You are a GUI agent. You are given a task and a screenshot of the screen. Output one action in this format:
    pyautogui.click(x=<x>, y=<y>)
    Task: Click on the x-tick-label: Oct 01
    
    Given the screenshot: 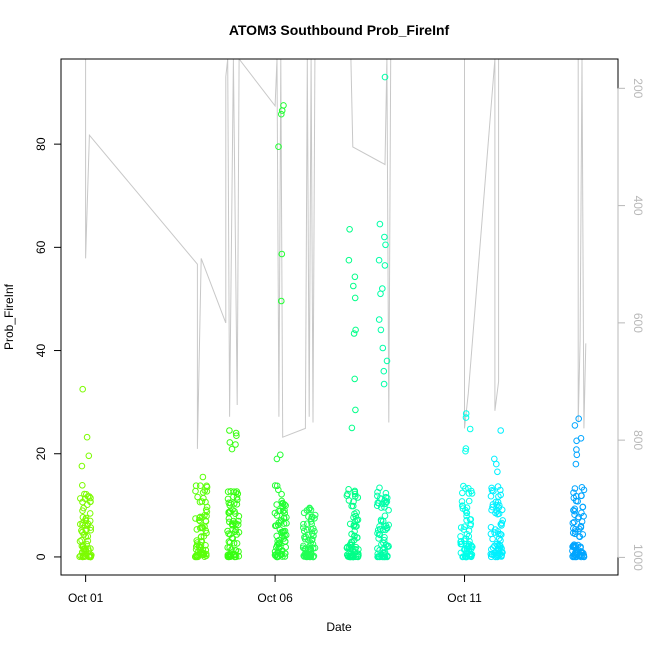 What is the action you would take?
    pyautogui.click(x=86, y=598)
    